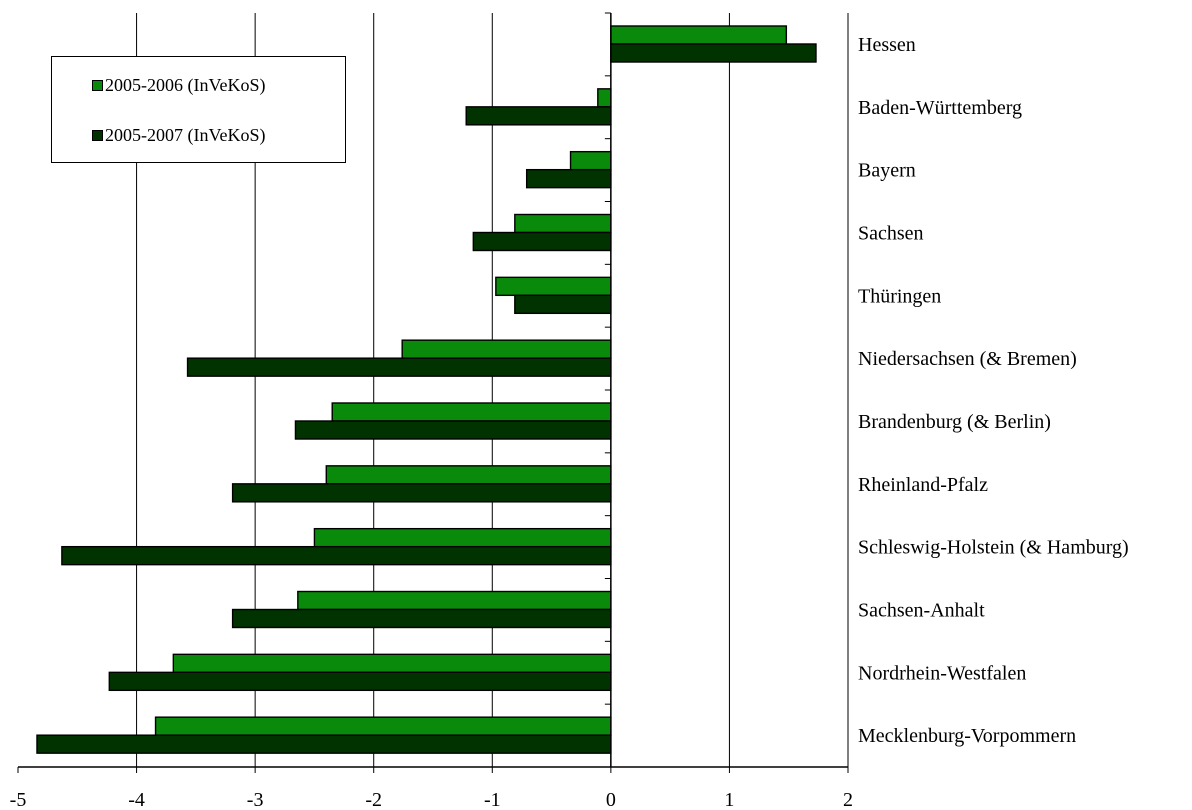 Image resolution: width=1192 pixels, height=810 pixels. I want to click on legend: 2005-2006 (InVeKoS) 2005-2007 (InVeKoS), so click(198, 109).